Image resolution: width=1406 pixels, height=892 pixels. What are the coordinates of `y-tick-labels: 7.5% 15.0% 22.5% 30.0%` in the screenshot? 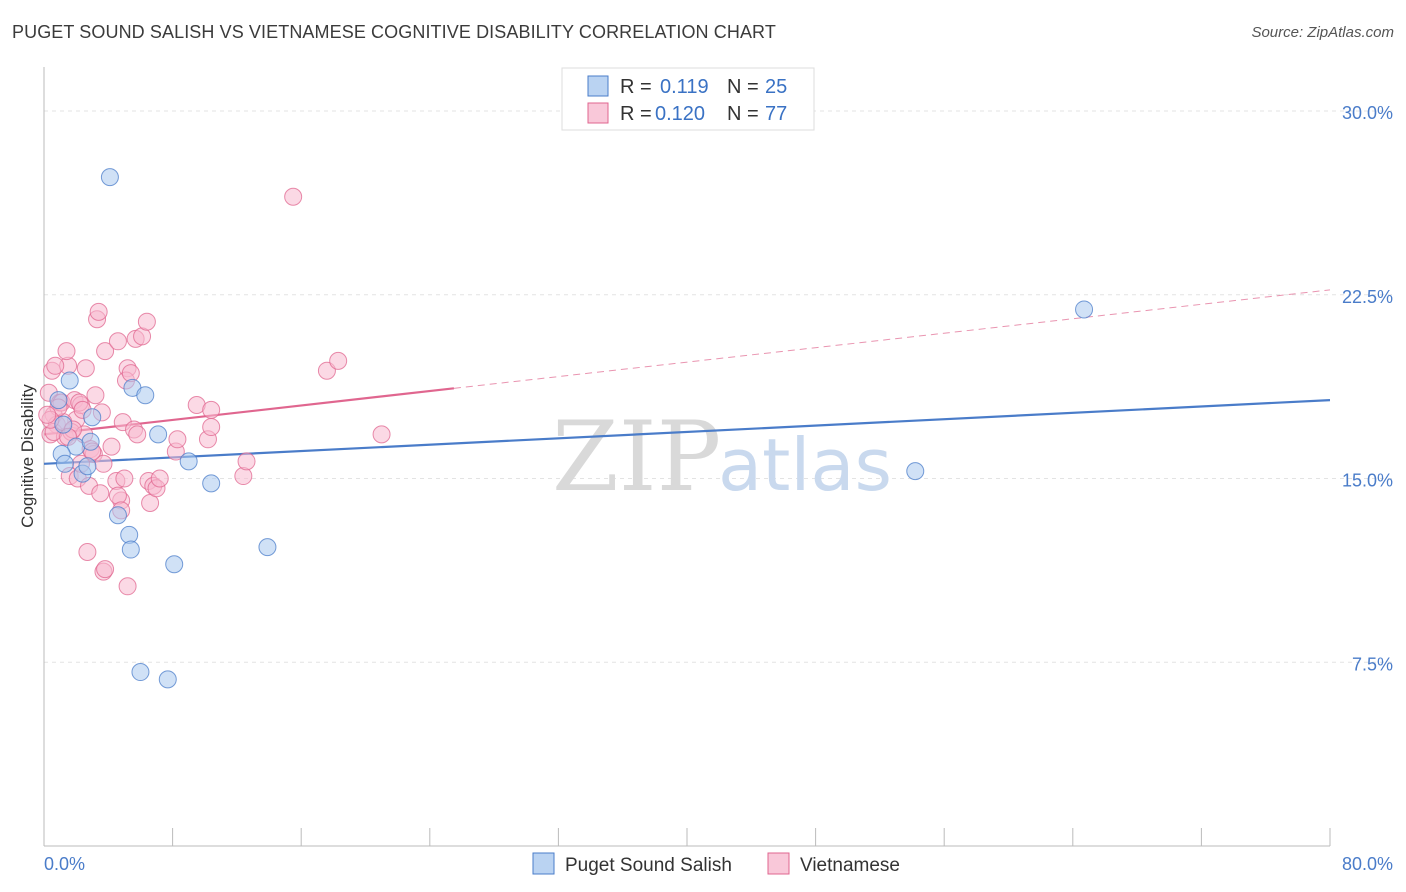 It's located at (1367, 388).